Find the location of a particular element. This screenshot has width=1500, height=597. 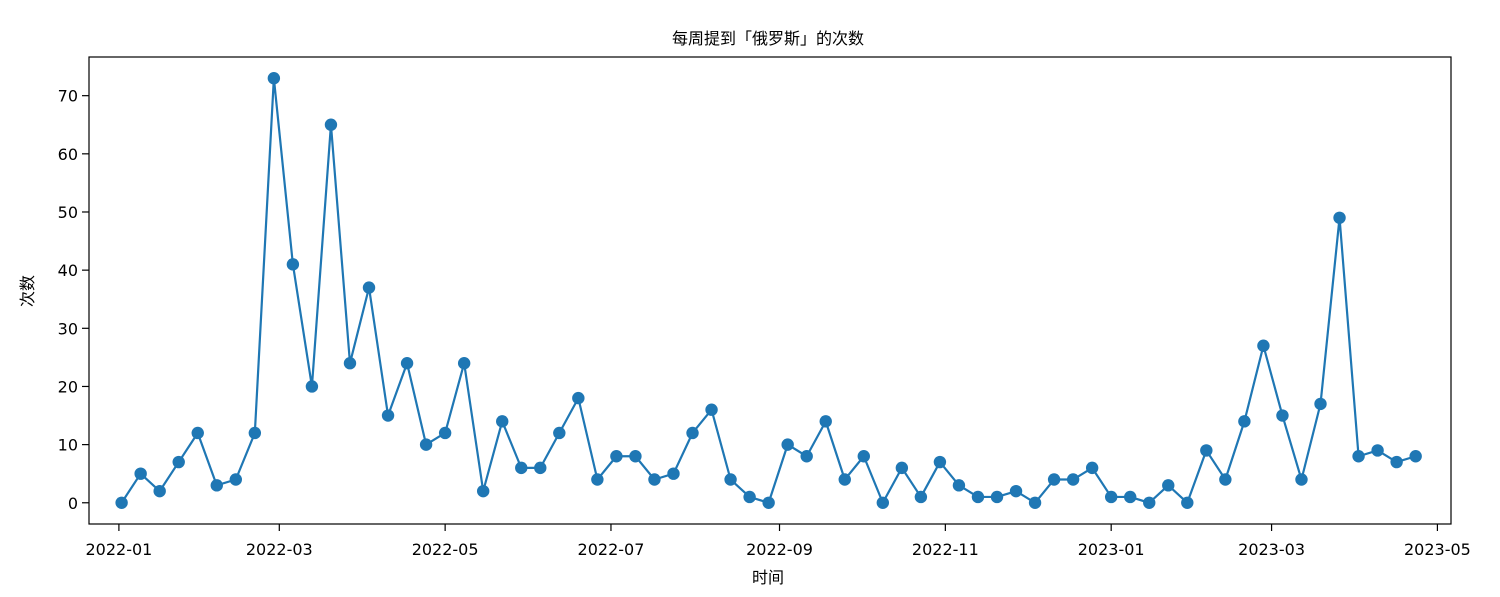

x-tick-label: 2022-03 is located at coordinates (279, 549).